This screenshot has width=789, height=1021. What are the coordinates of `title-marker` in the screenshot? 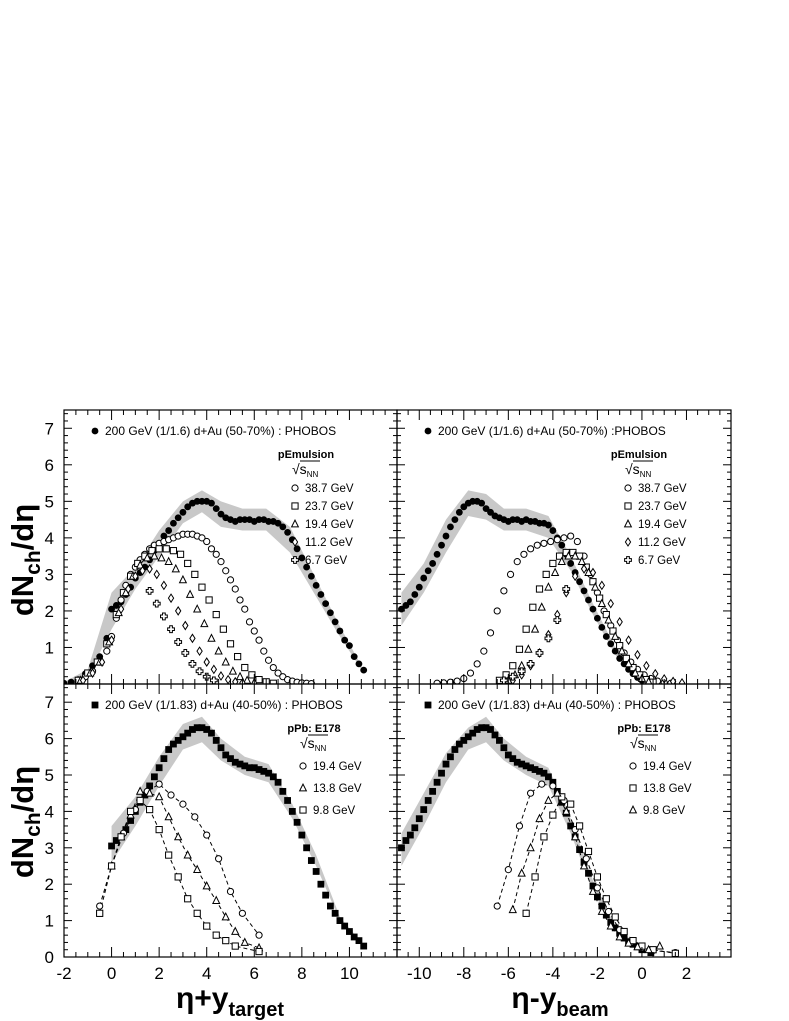 It's located at (95, 431).